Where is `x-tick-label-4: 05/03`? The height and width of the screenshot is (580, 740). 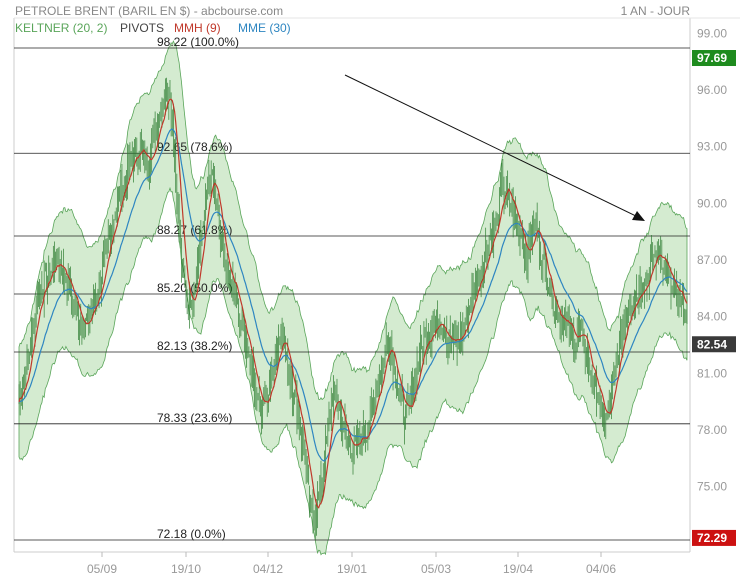 x-tick-label-4: 05/03 is located at coordinates (436, 569).